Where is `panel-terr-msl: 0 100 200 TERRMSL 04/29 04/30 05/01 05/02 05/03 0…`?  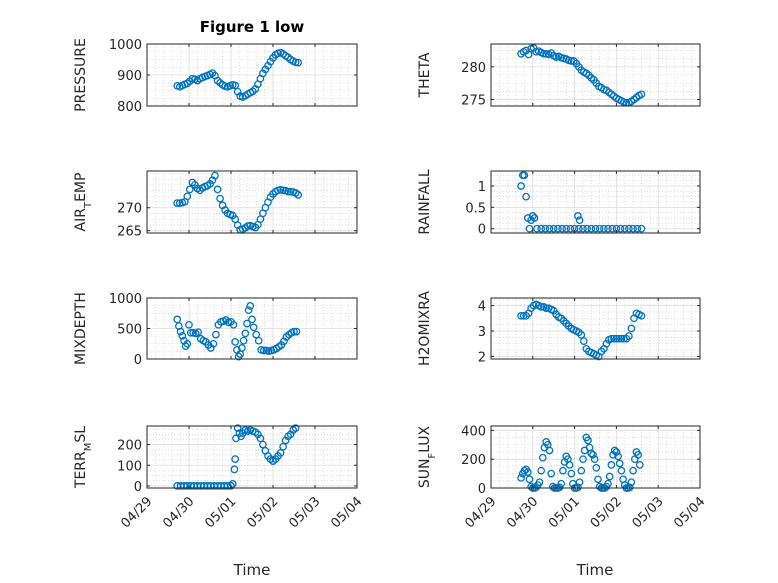 panel-terr-msl: 0 100 200 TERRMSL 04/29 04/30 05/01 05/02 05/03 0… is located at coordinates (219, 477).